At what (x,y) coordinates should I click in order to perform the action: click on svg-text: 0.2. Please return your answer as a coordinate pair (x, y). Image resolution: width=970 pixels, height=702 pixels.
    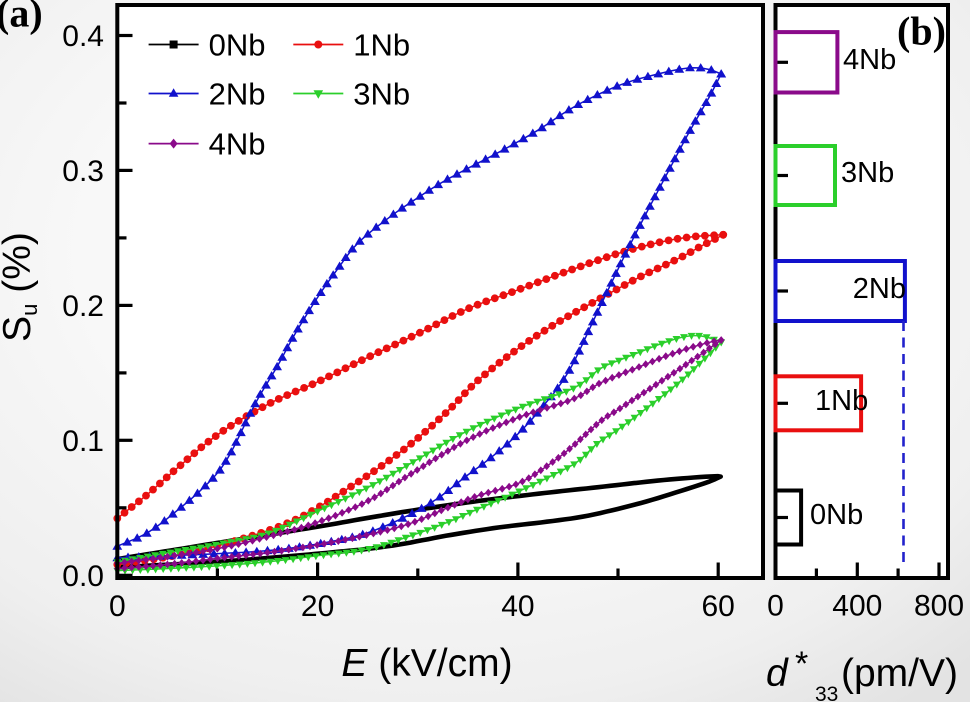
    Looking at the image, I should click on (83, 306).